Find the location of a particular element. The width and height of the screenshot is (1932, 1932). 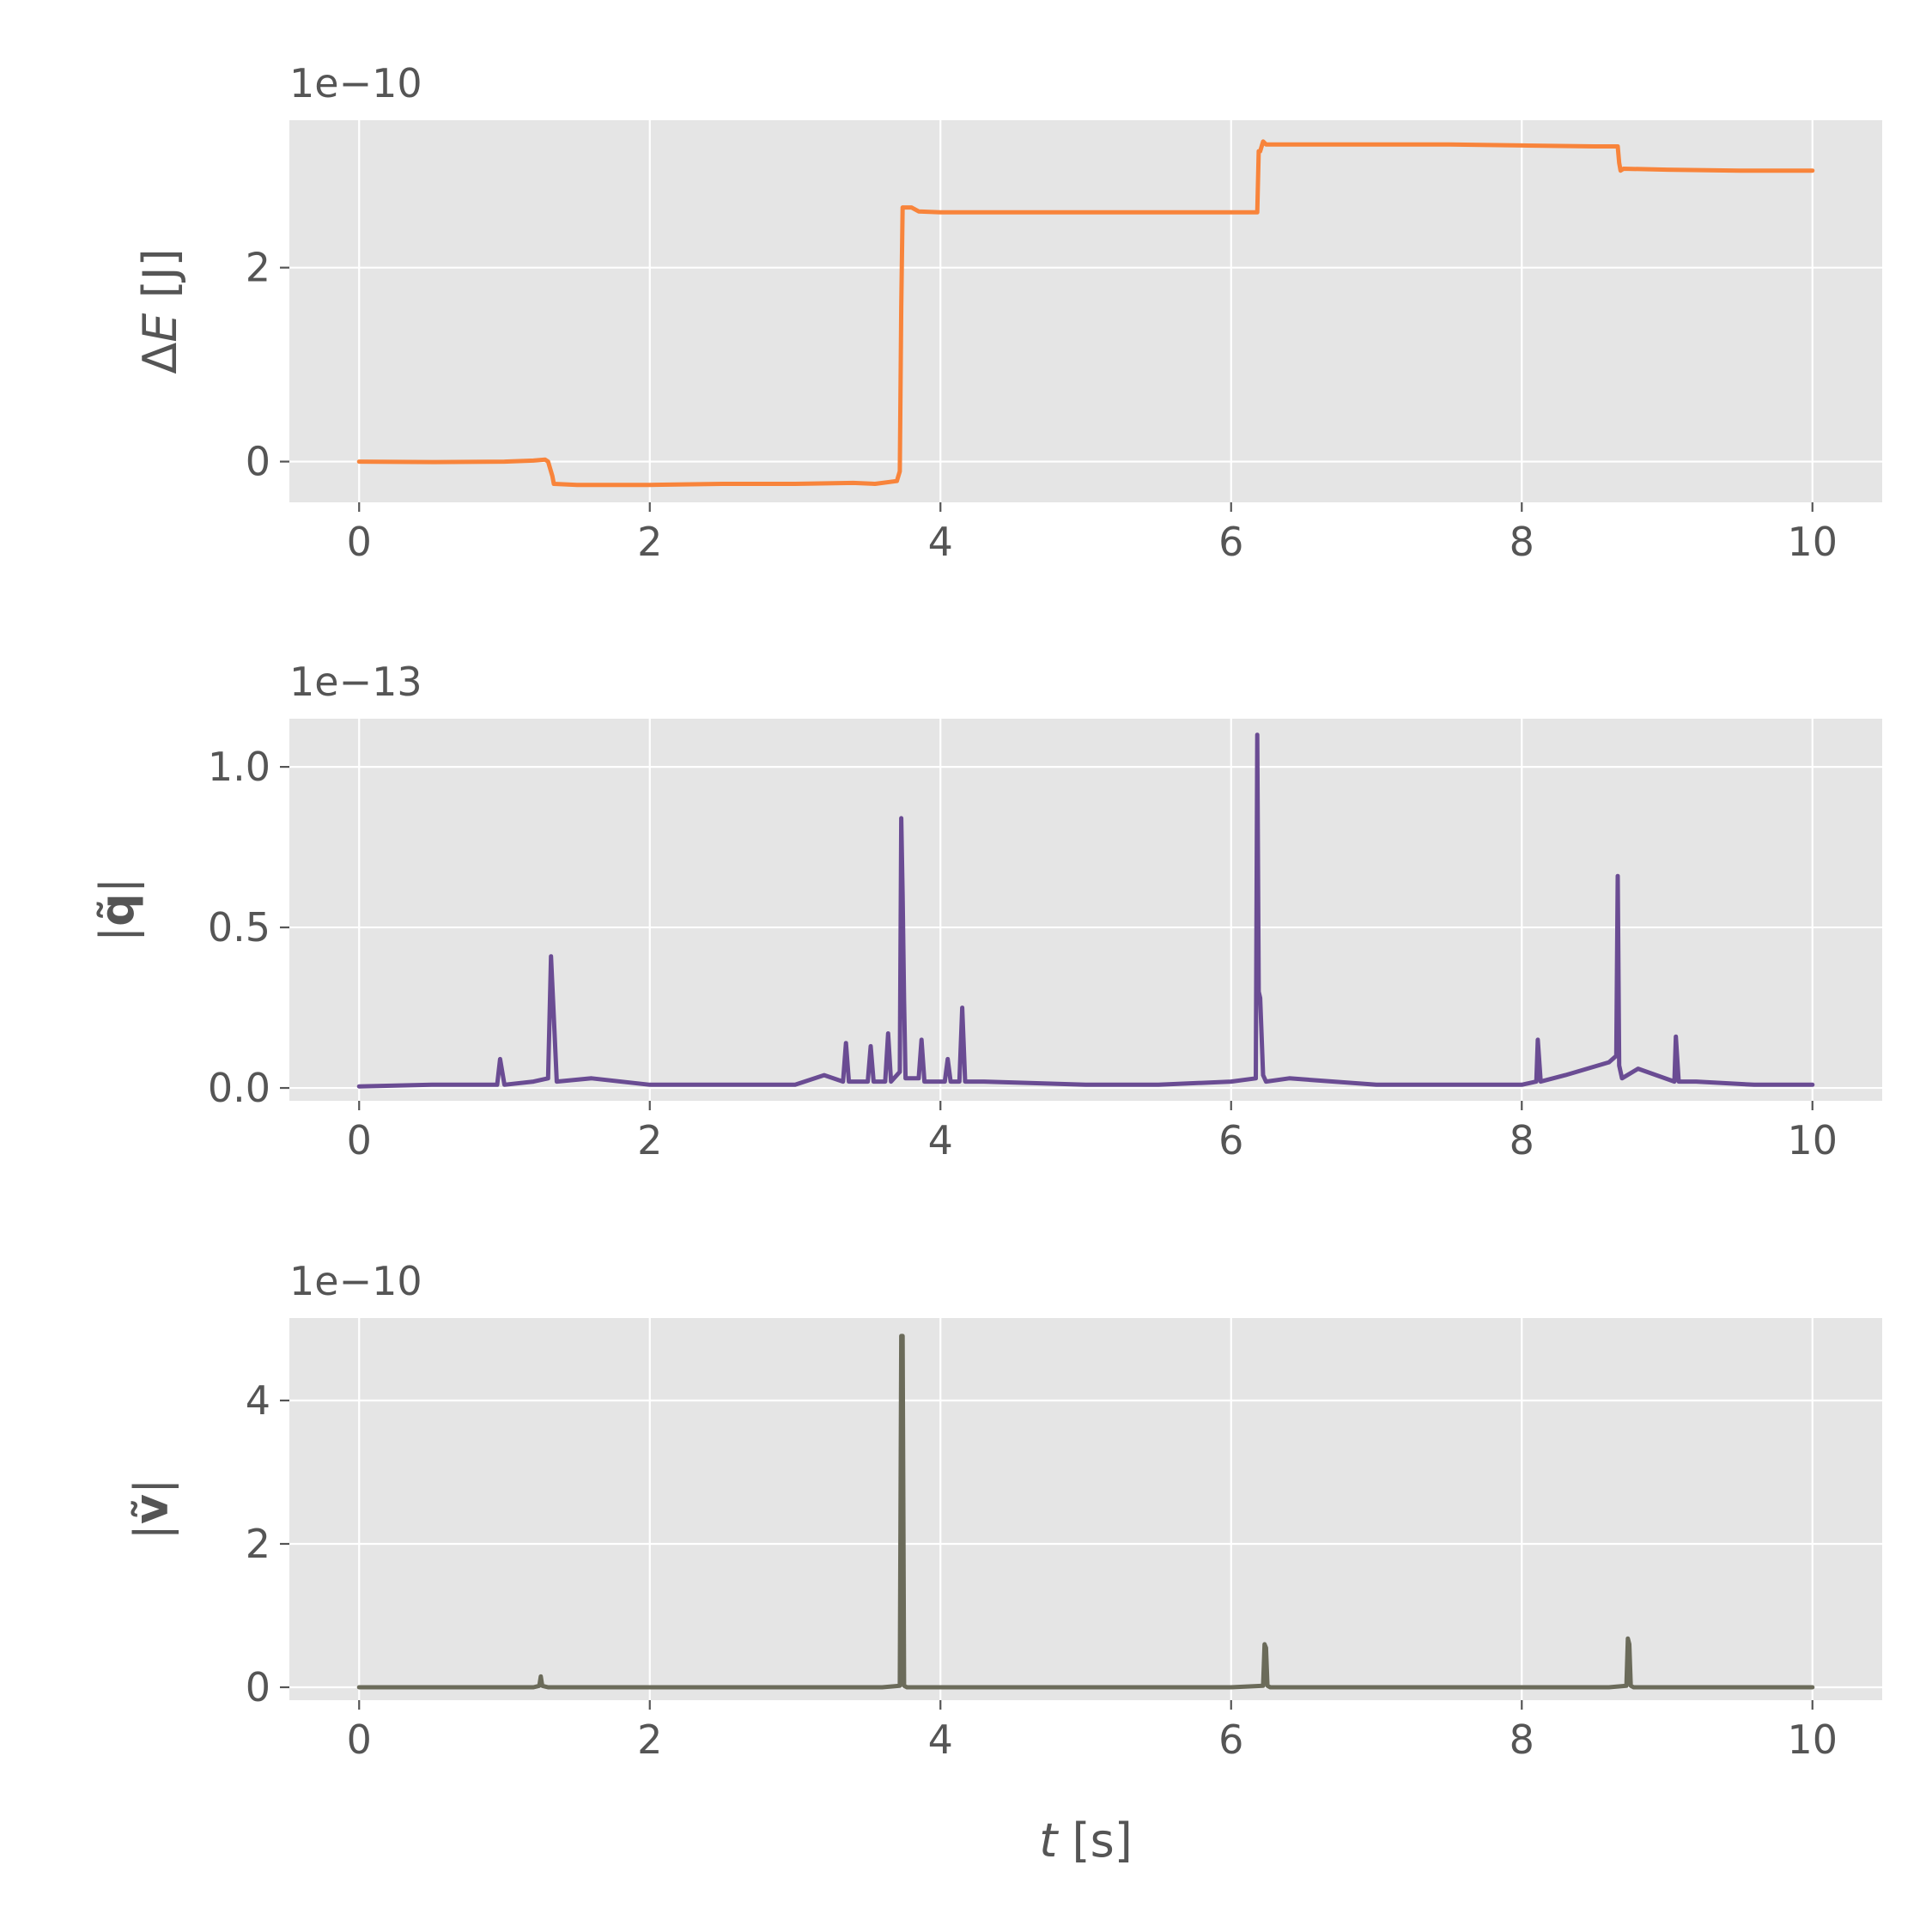

panel-3-x-tick-label: 8 is located at coordinates (1522, 1740).